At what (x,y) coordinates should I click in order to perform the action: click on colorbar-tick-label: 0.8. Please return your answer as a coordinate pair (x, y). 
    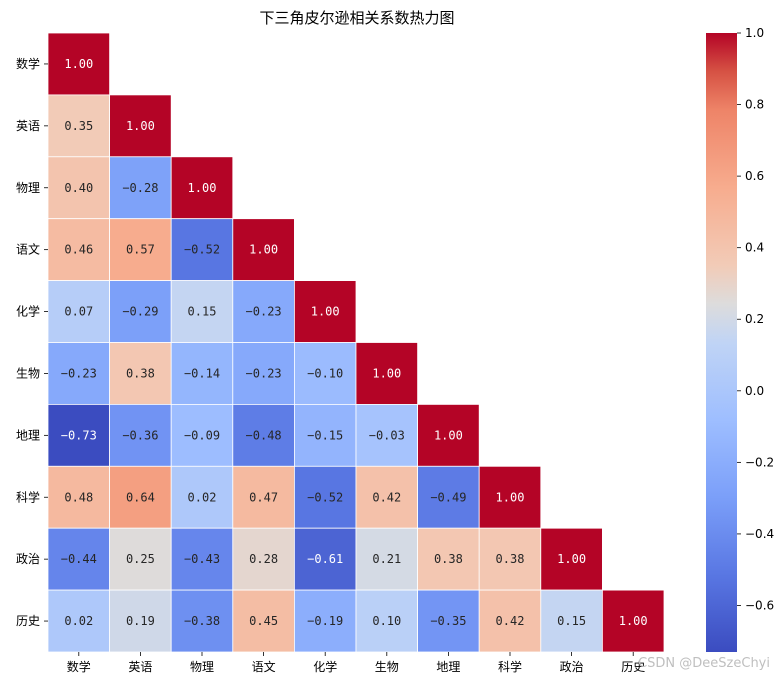
    Looking at the image, I should click on (754, 105).